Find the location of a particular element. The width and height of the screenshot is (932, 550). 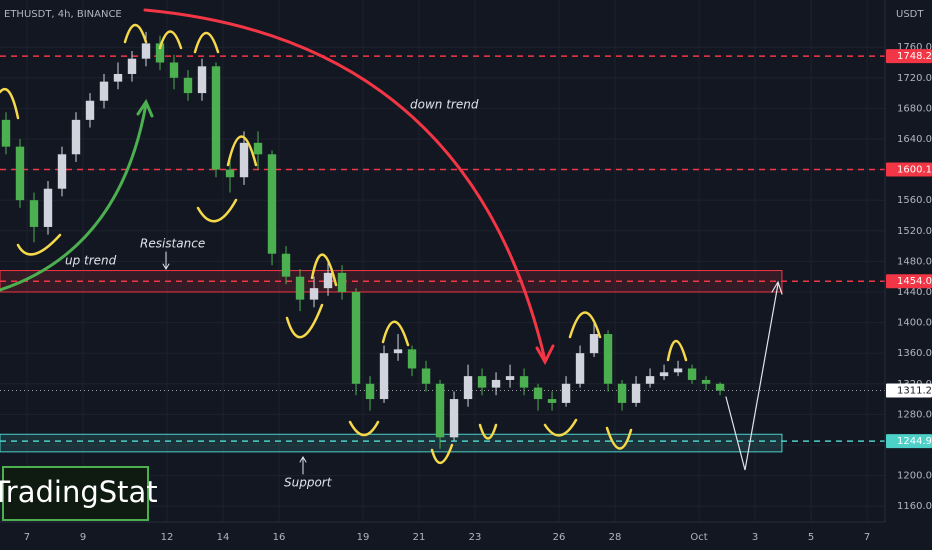

projection-path is located at coordinates (752, 377).